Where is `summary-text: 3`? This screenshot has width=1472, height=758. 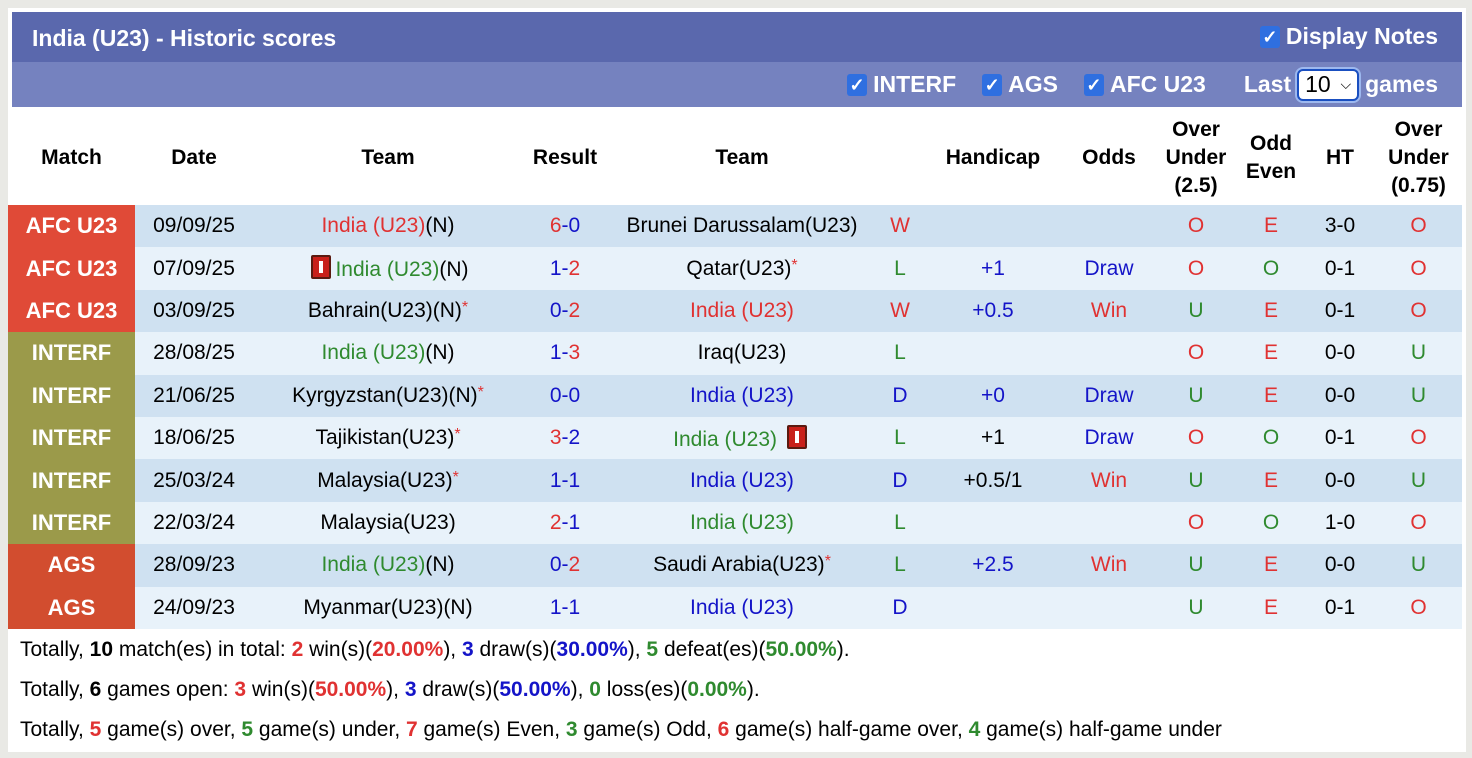 summary-text: 3 is located at coordinates (571, 729).